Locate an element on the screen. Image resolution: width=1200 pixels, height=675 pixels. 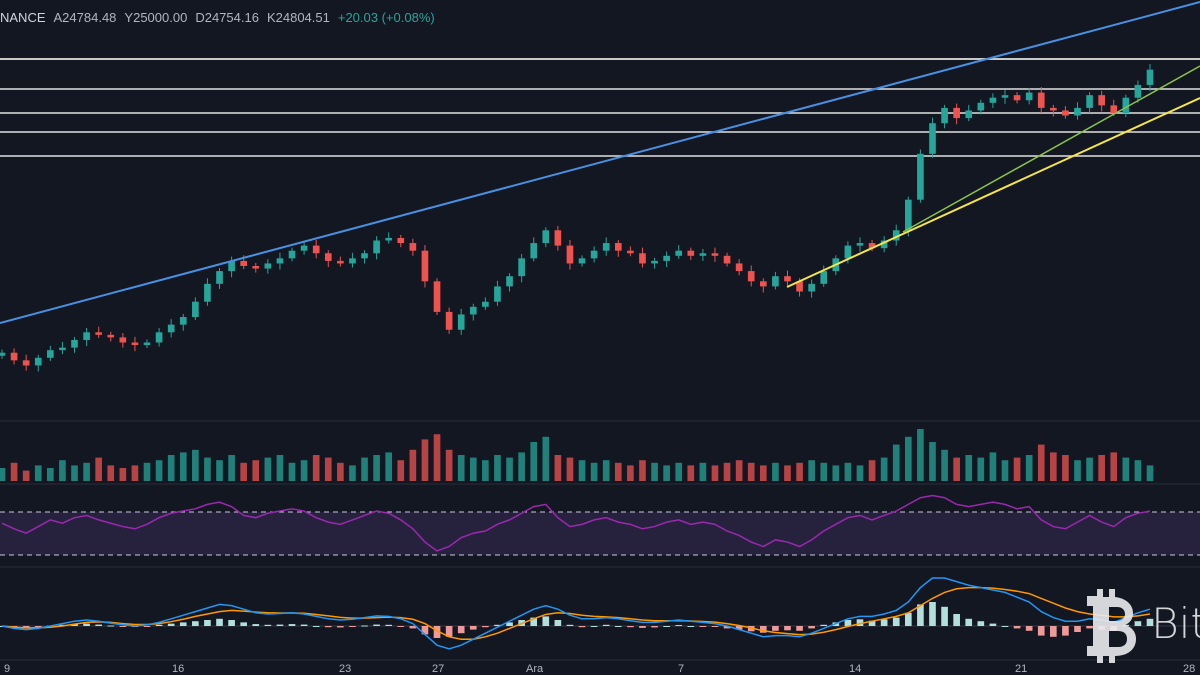
change-value: +20.03 (+0.08%) is located at coordinates (386, 17).